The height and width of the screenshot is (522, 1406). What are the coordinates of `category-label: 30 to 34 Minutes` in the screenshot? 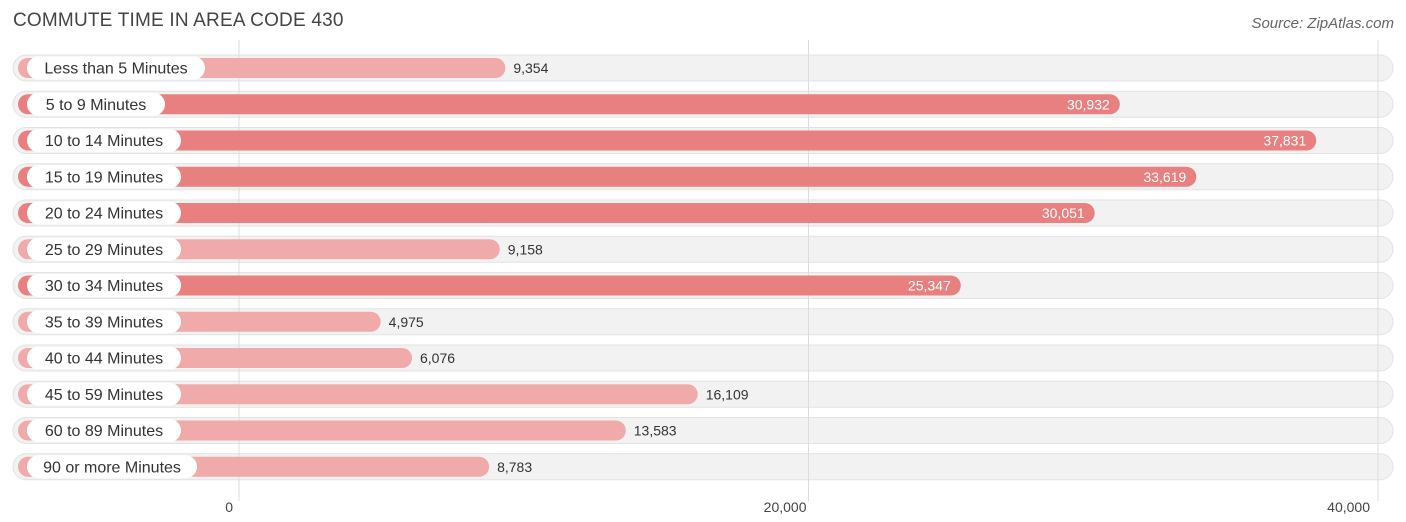 It's located at (104, 286).